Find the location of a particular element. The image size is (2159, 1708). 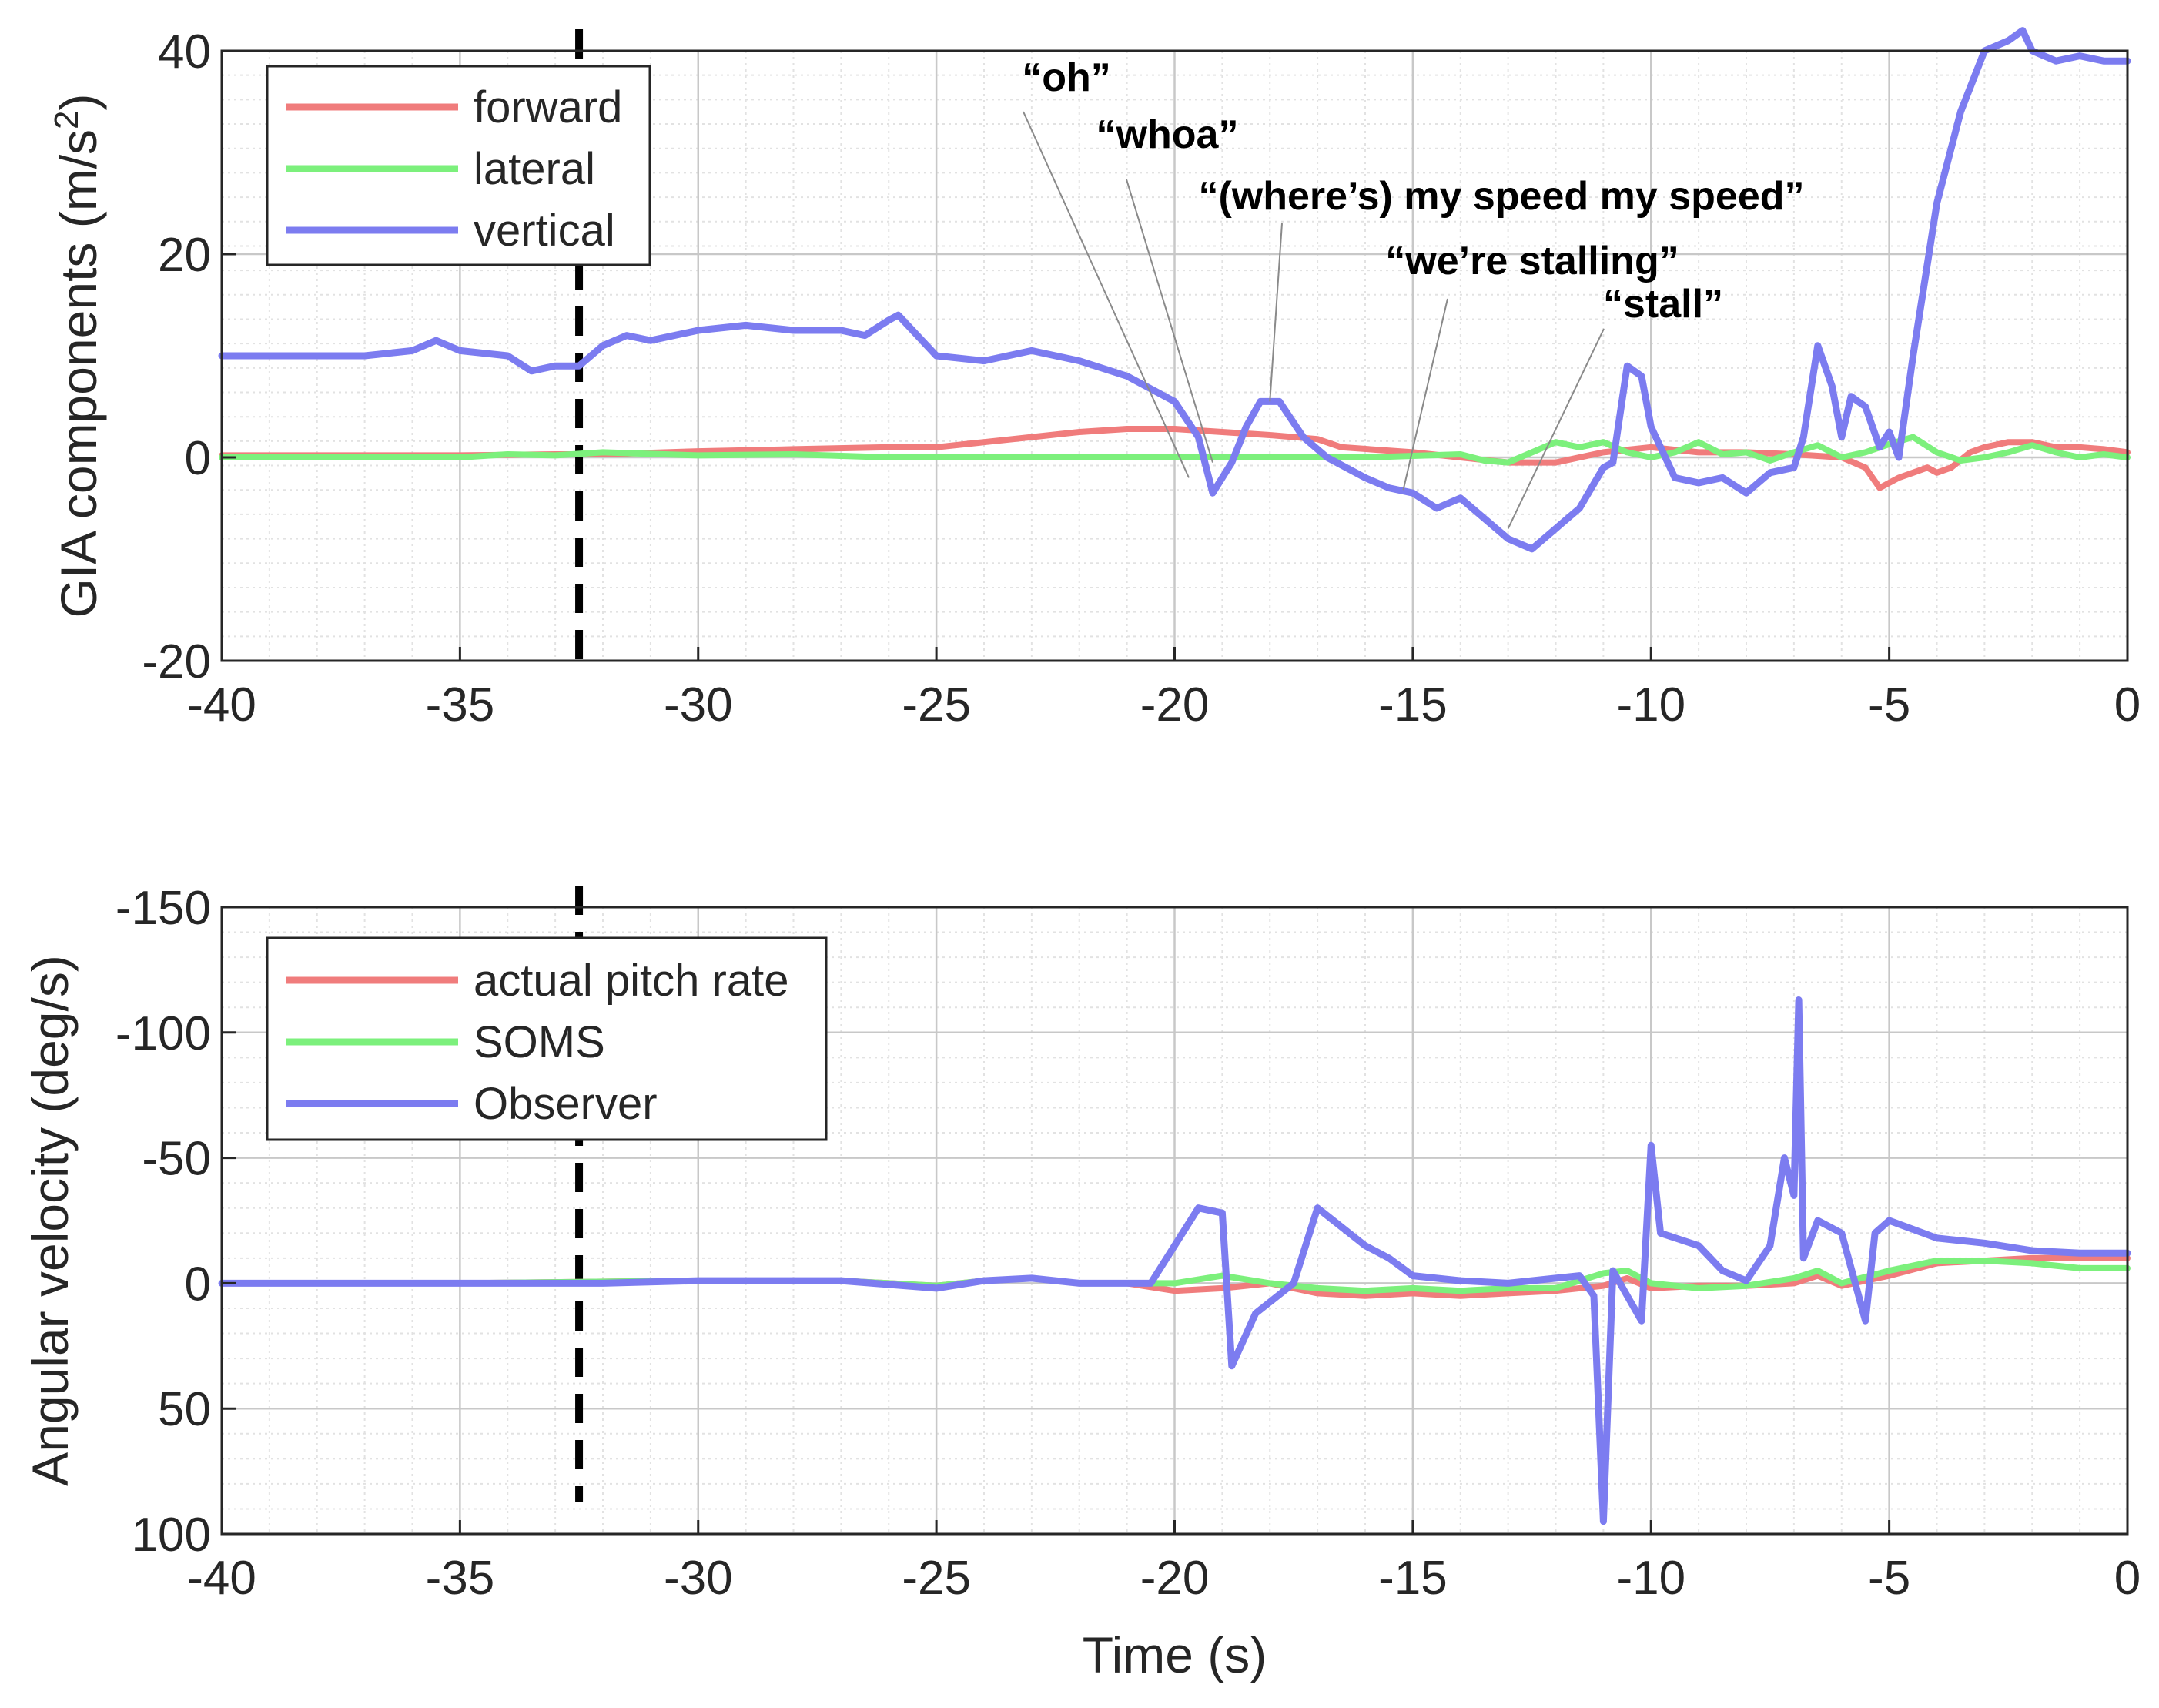

annotation-quote: “whoa” is located at coordinates (1167, 134).